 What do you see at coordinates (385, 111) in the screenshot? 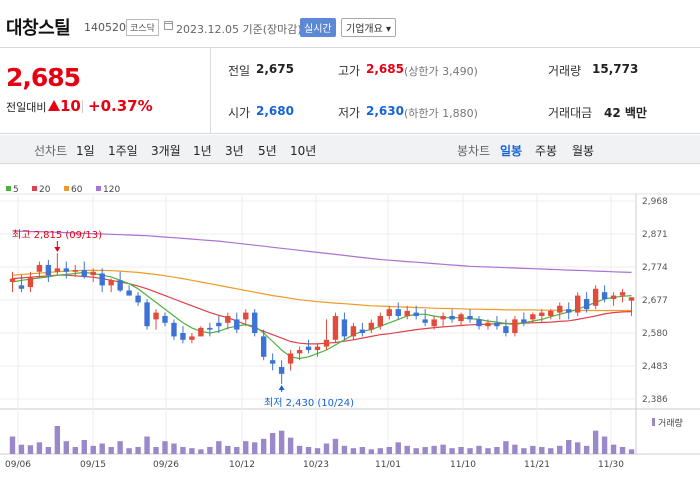
I see `low-value: 2,630` at bounding box center [385, 111].